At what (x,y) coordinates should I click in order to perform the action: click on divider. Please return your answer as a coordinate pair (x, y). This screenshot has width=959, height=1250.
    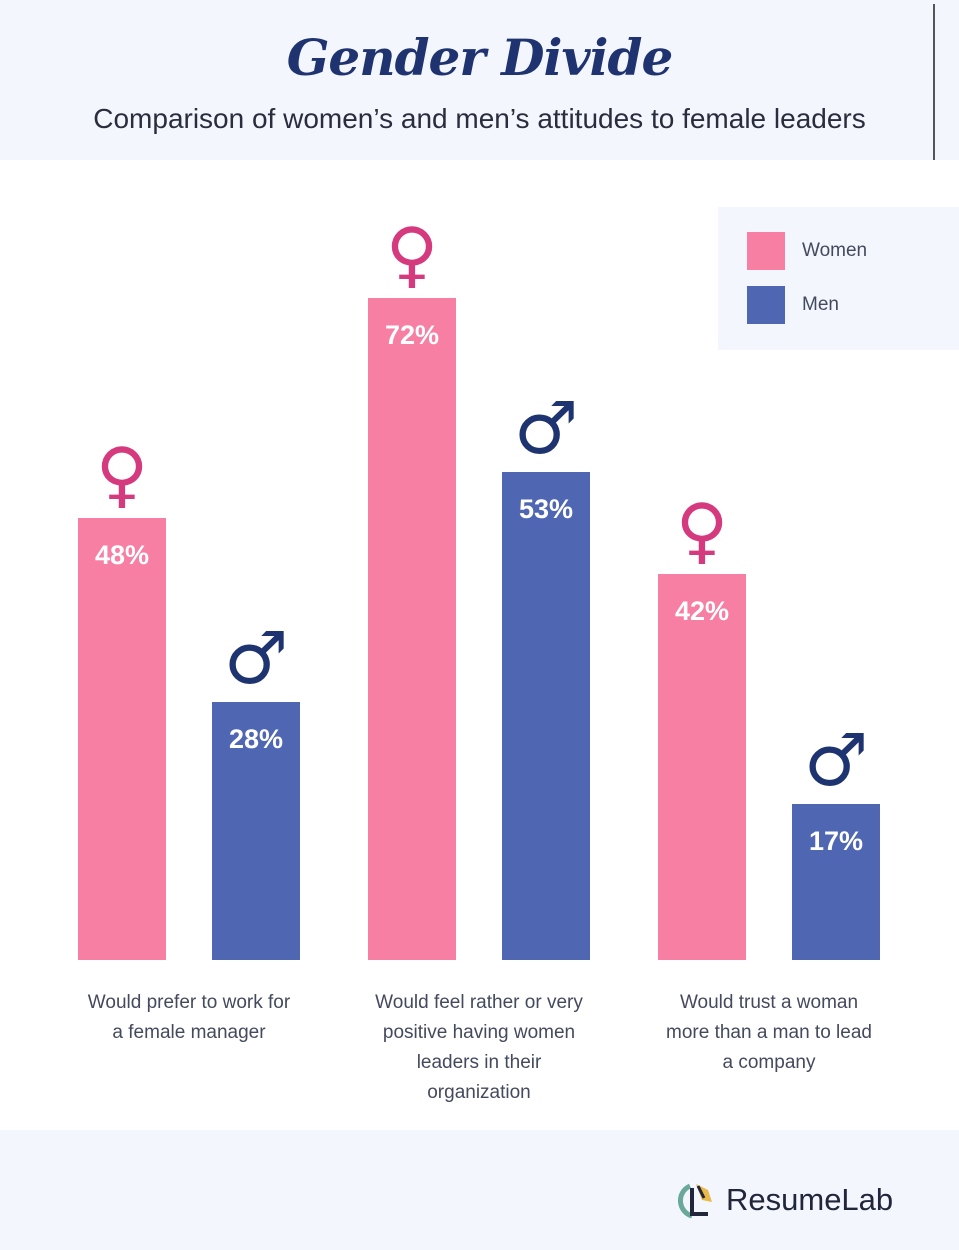
    Looking at the image, I should click on (934, 82).